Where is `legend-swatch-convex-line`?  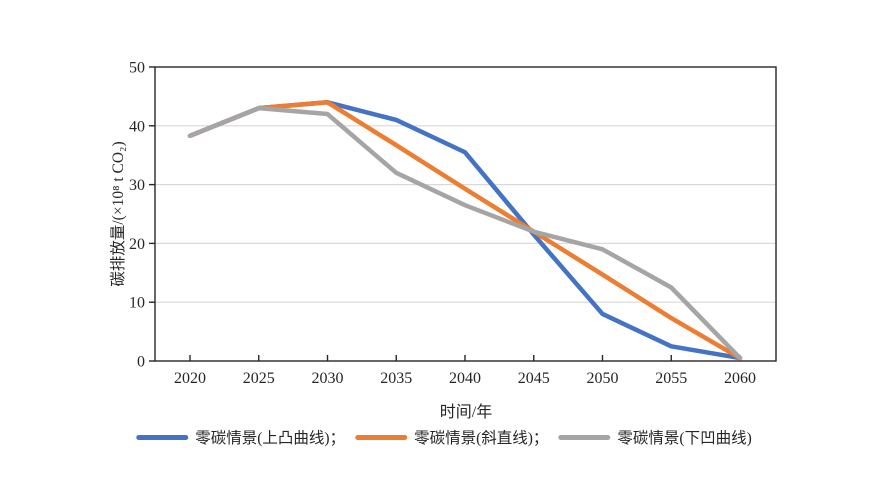 legend-swatch-convex-line is located at coordinates (162, 437).